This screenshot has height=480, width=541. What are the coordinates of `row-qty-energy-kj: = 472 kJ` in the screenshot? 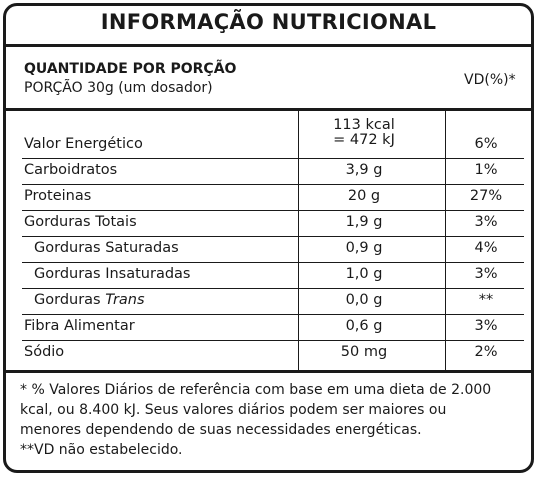 It's located at (364, 140).